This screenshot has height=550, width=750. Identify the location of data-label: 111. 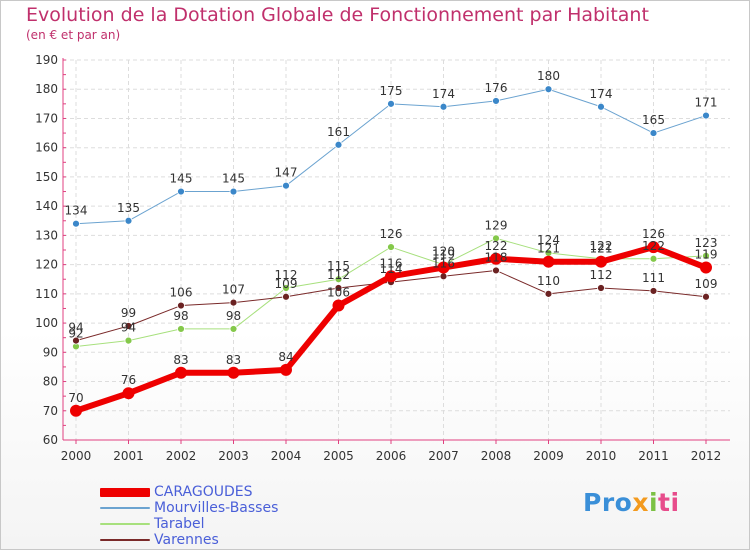
(653, 278).